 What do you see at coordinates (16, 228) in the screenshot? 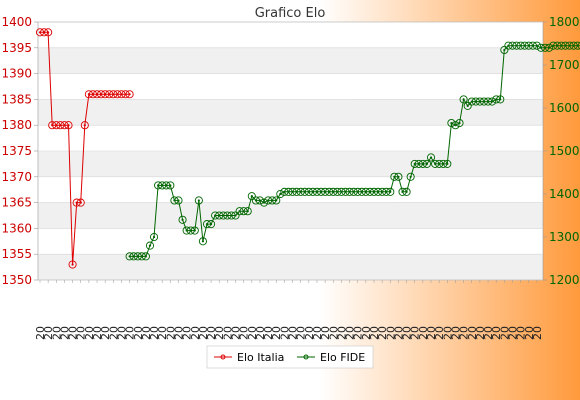
I see `y-left-tick-label: 1360` at bounding box center [16, 228].